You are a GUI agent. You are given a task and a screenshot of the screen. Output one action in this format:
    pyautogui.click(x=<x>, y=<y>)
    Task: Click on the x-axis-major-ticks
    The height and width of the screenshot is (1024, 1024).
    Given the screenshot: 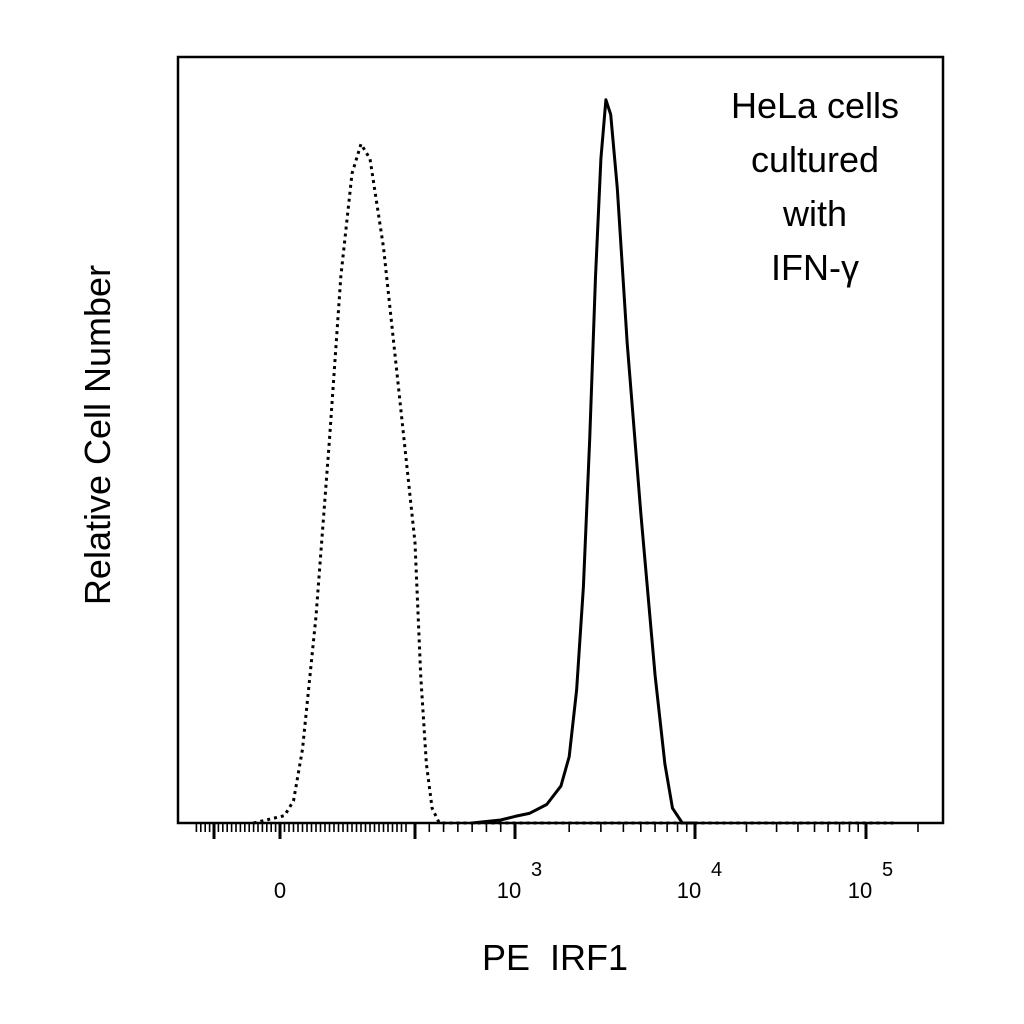 What is the action you would take?
    pyautogui.click(x=540, y=831)
    